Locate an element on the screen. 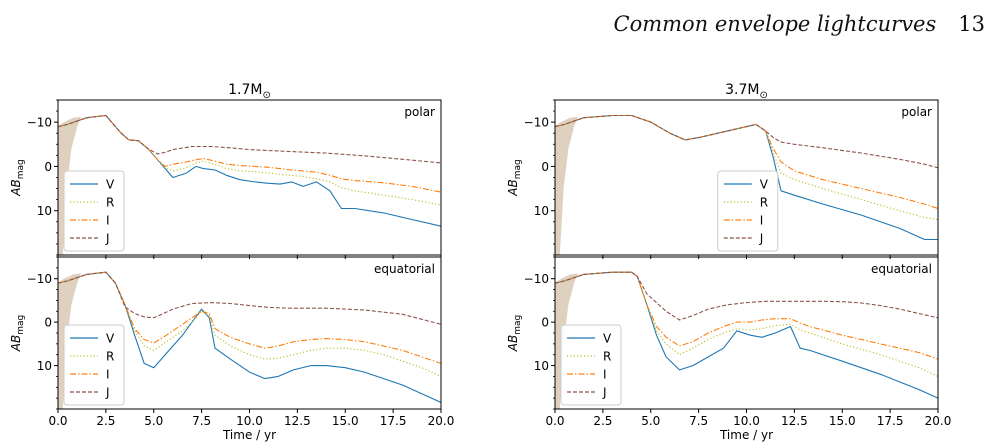 This screenshot has height=444, width=997. chart-title: 3.7M⊙ is located at coordinates (746, 91).